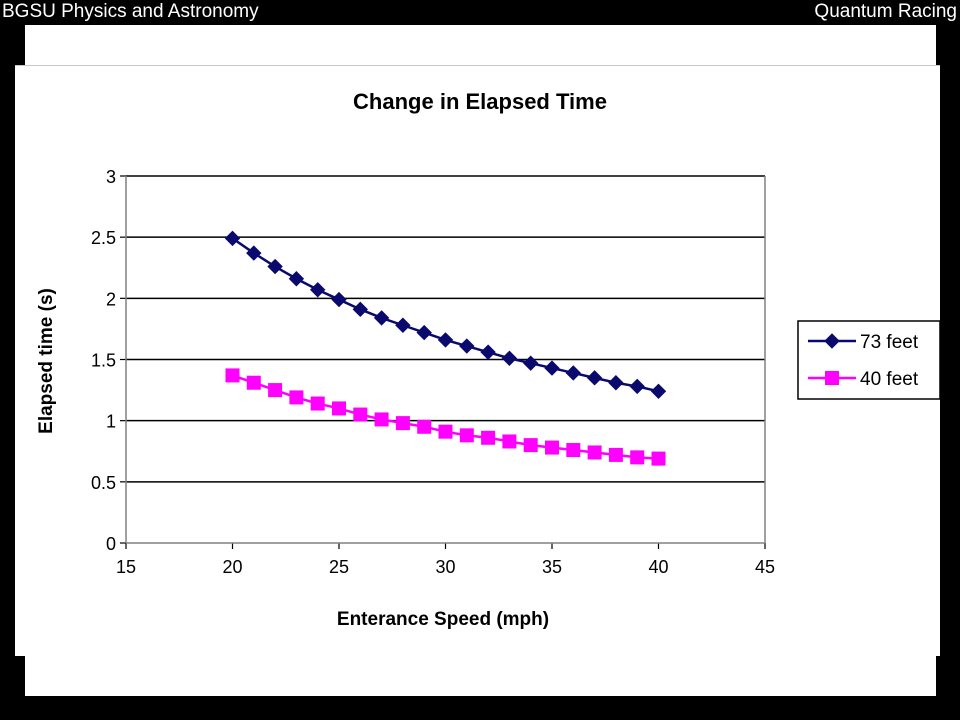 The height and width of the screenshot is (720, 960). Describe the element at coordinates (111, 177) in the screenshot. I see `y-tick-label: 3` at that location.